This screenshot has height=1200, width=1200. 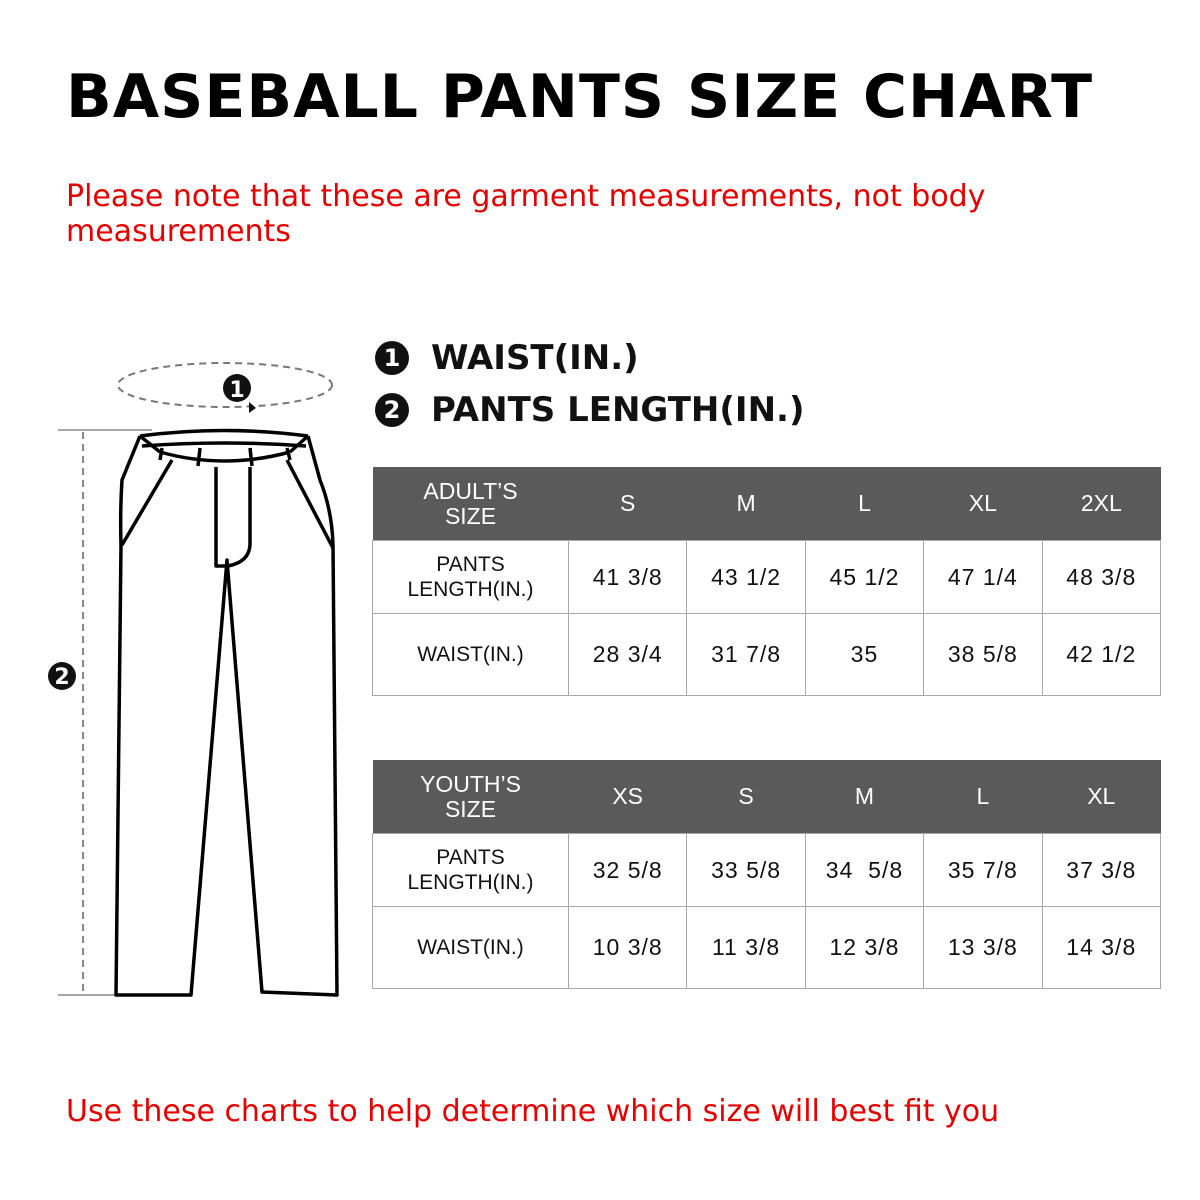 I want to click on note-line-2: measurements, so click(x=178, y=231).